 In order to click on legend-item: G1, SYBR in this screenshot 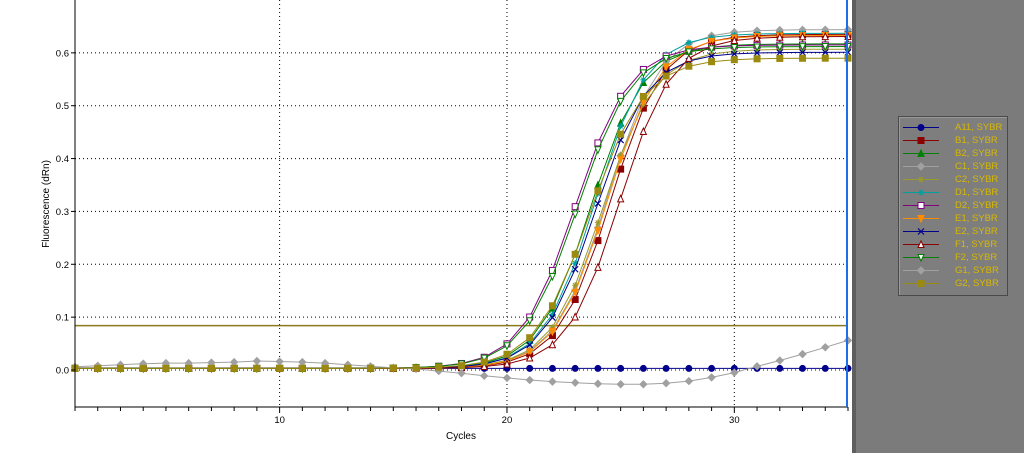, I will do `click(953, 270)`.